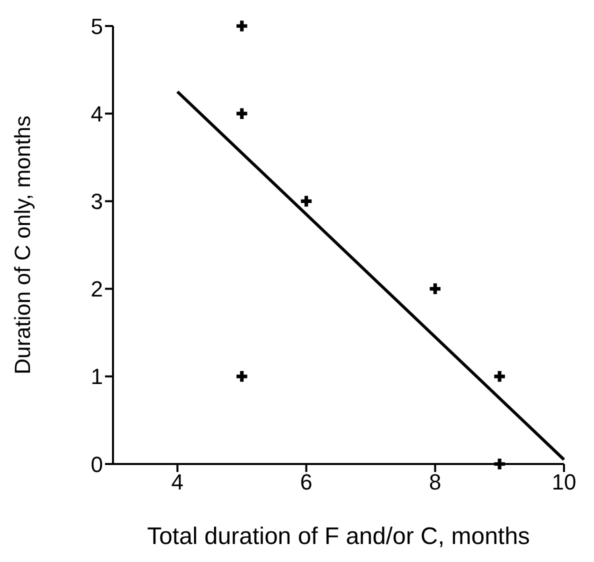 This screenshot has width=594, height=562. I want to click on y-tick-label: 2, so click(96, 289).